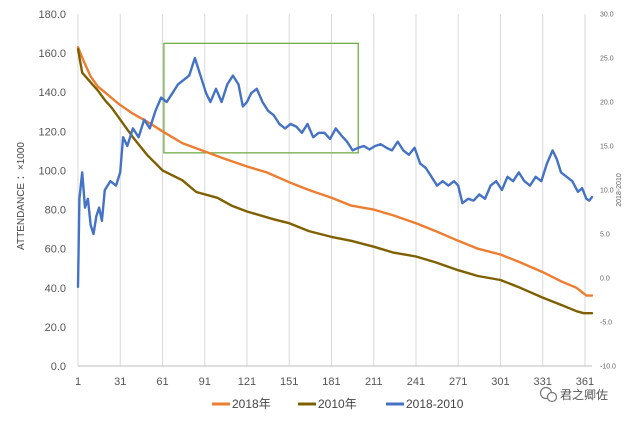 This screenshot has width=641, height=434. What do you see at coordinates (607, 191) in the screenshot?
I see `y2-tick-label: 10.0` at bounding box center [607, 191].